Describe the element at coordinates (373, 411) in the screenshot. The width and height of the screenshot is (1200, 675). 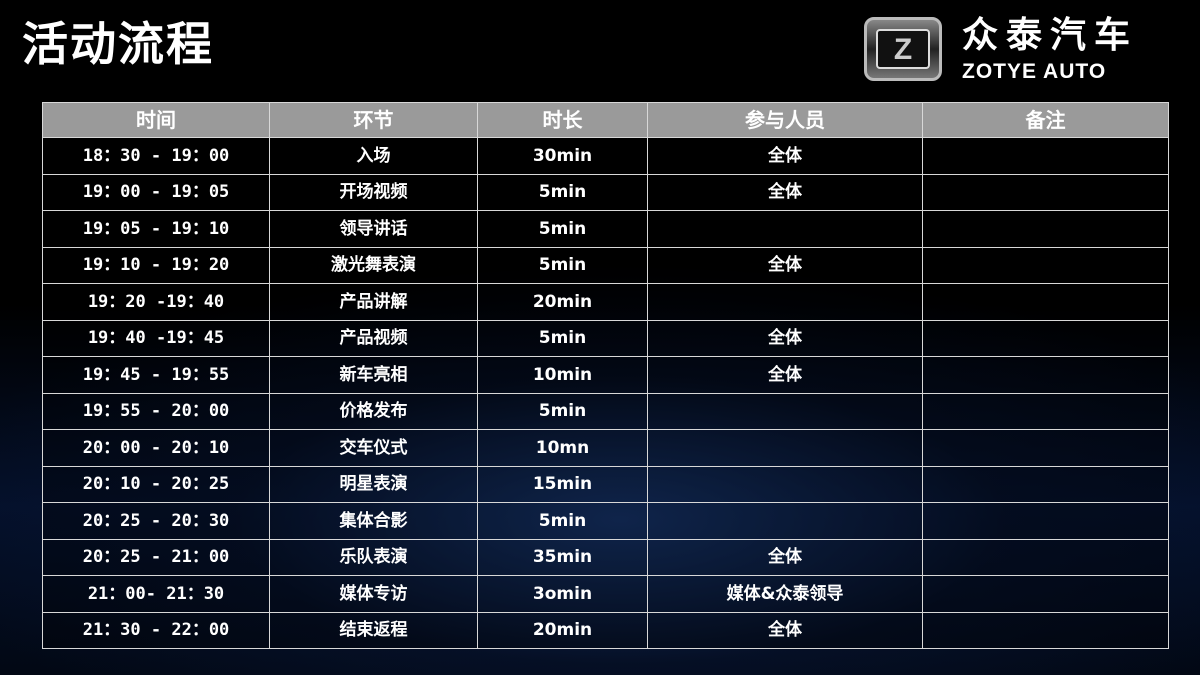
I see `cell-segment: 价格发布` at that location.